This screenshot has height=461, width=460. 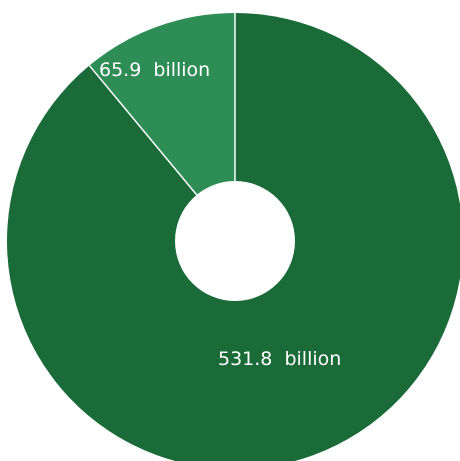 I want to click on slice-label-large: 531.8 billion, so click(x=279, y=359).